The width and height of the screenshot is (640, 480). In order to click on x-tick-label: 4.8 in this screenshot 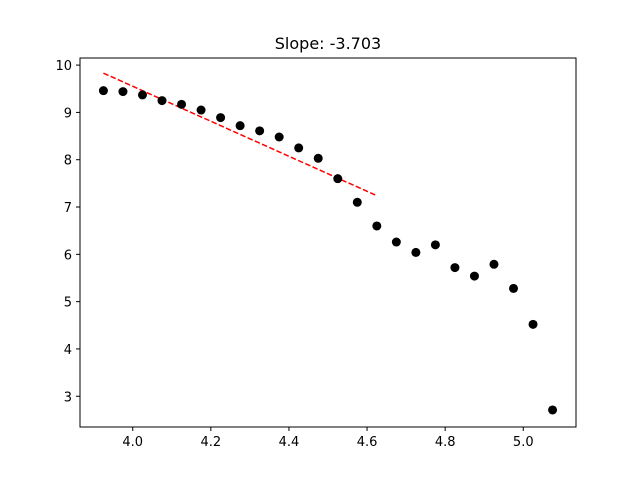, I will do `click(445, 442)`.